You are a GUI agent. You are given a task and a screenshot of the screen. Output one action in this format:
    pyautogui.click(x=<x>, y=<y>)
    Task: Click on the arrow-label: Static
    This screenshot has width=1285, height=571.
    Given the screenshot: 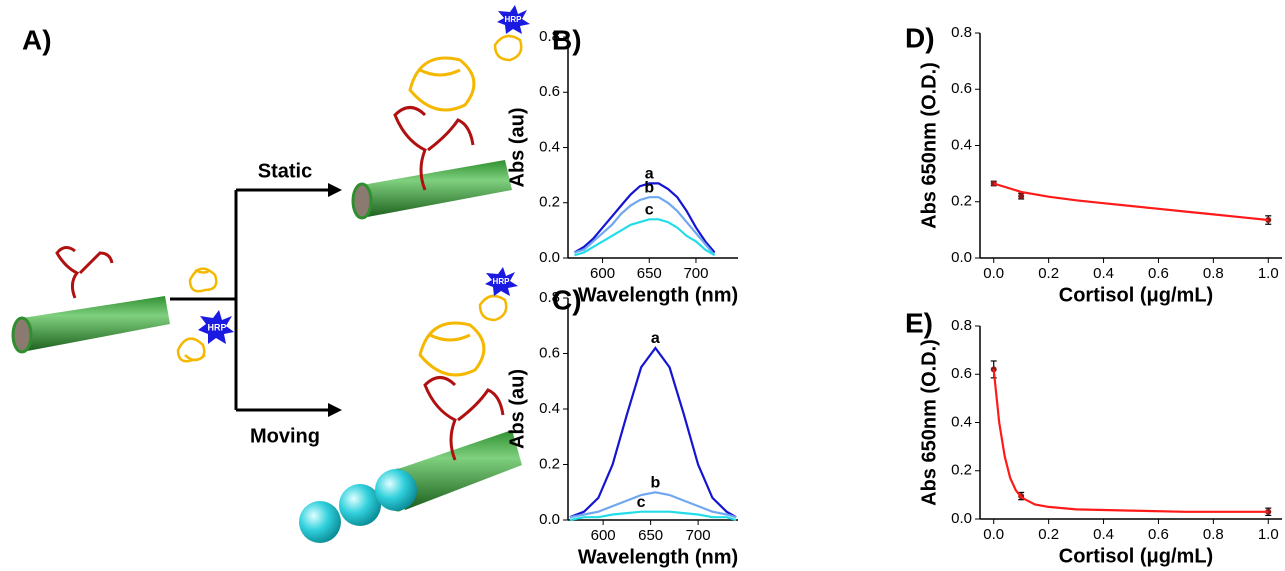 What is the action you would take?
    pyautogui.click(x=285, y=171)
    